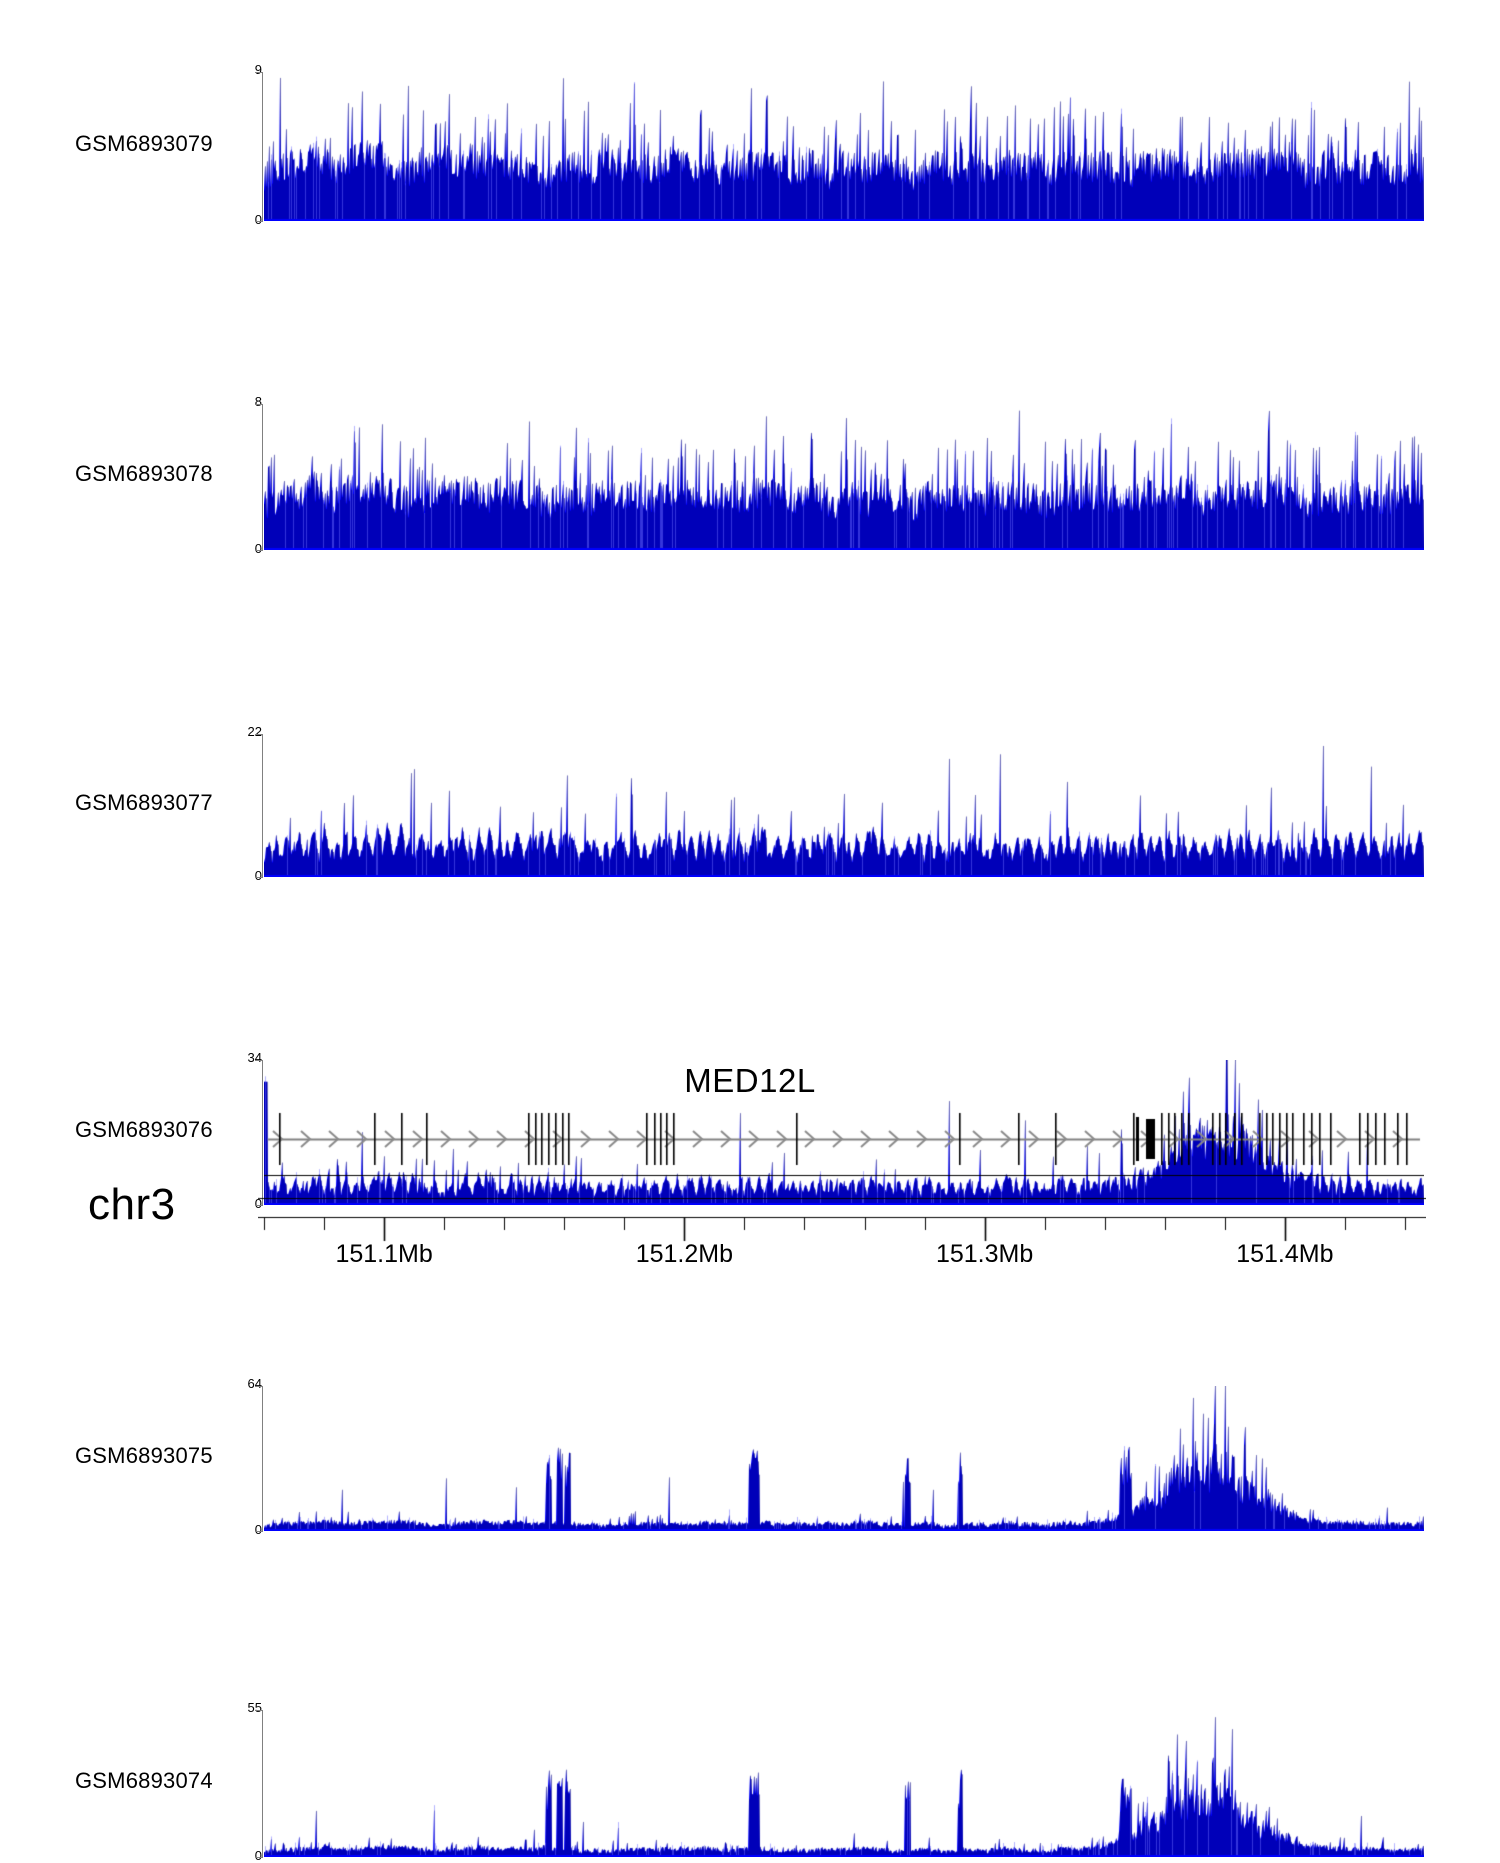 The width and height of the screenshot is (1500, 1863). Describe the element at coordinates (750, 1080) in the screenshot. I see `gene-name-title: MED12L` at that location.